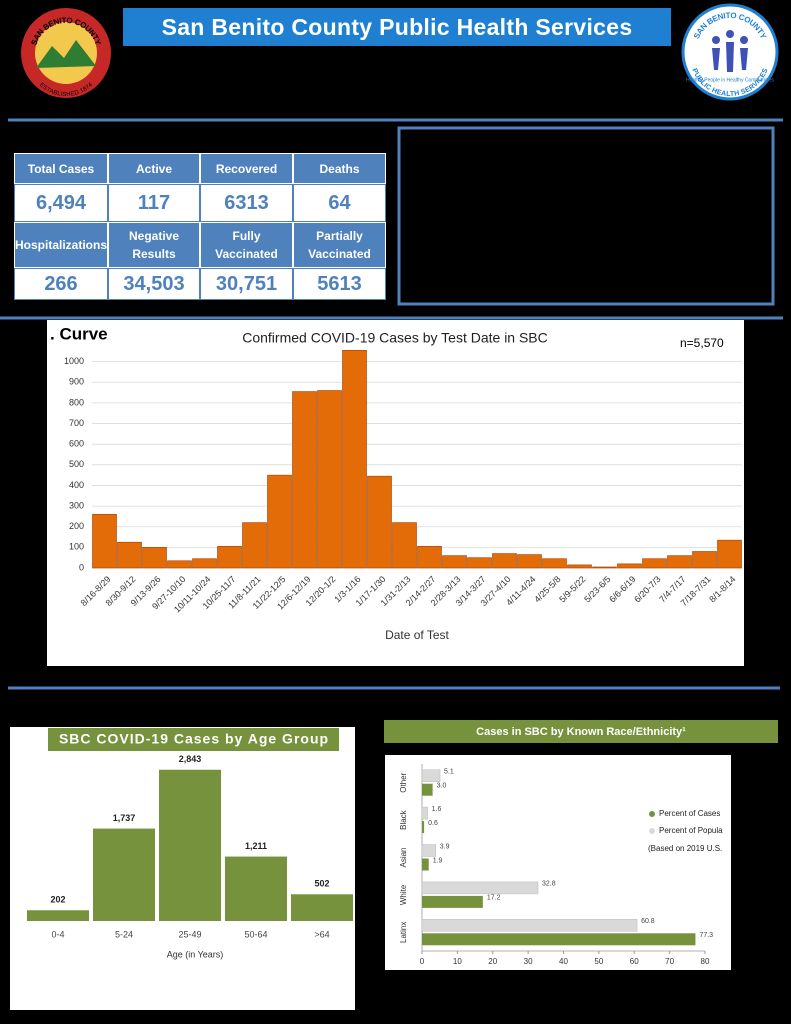  I want to click on annotation: n=5,570, so click(702, 343).